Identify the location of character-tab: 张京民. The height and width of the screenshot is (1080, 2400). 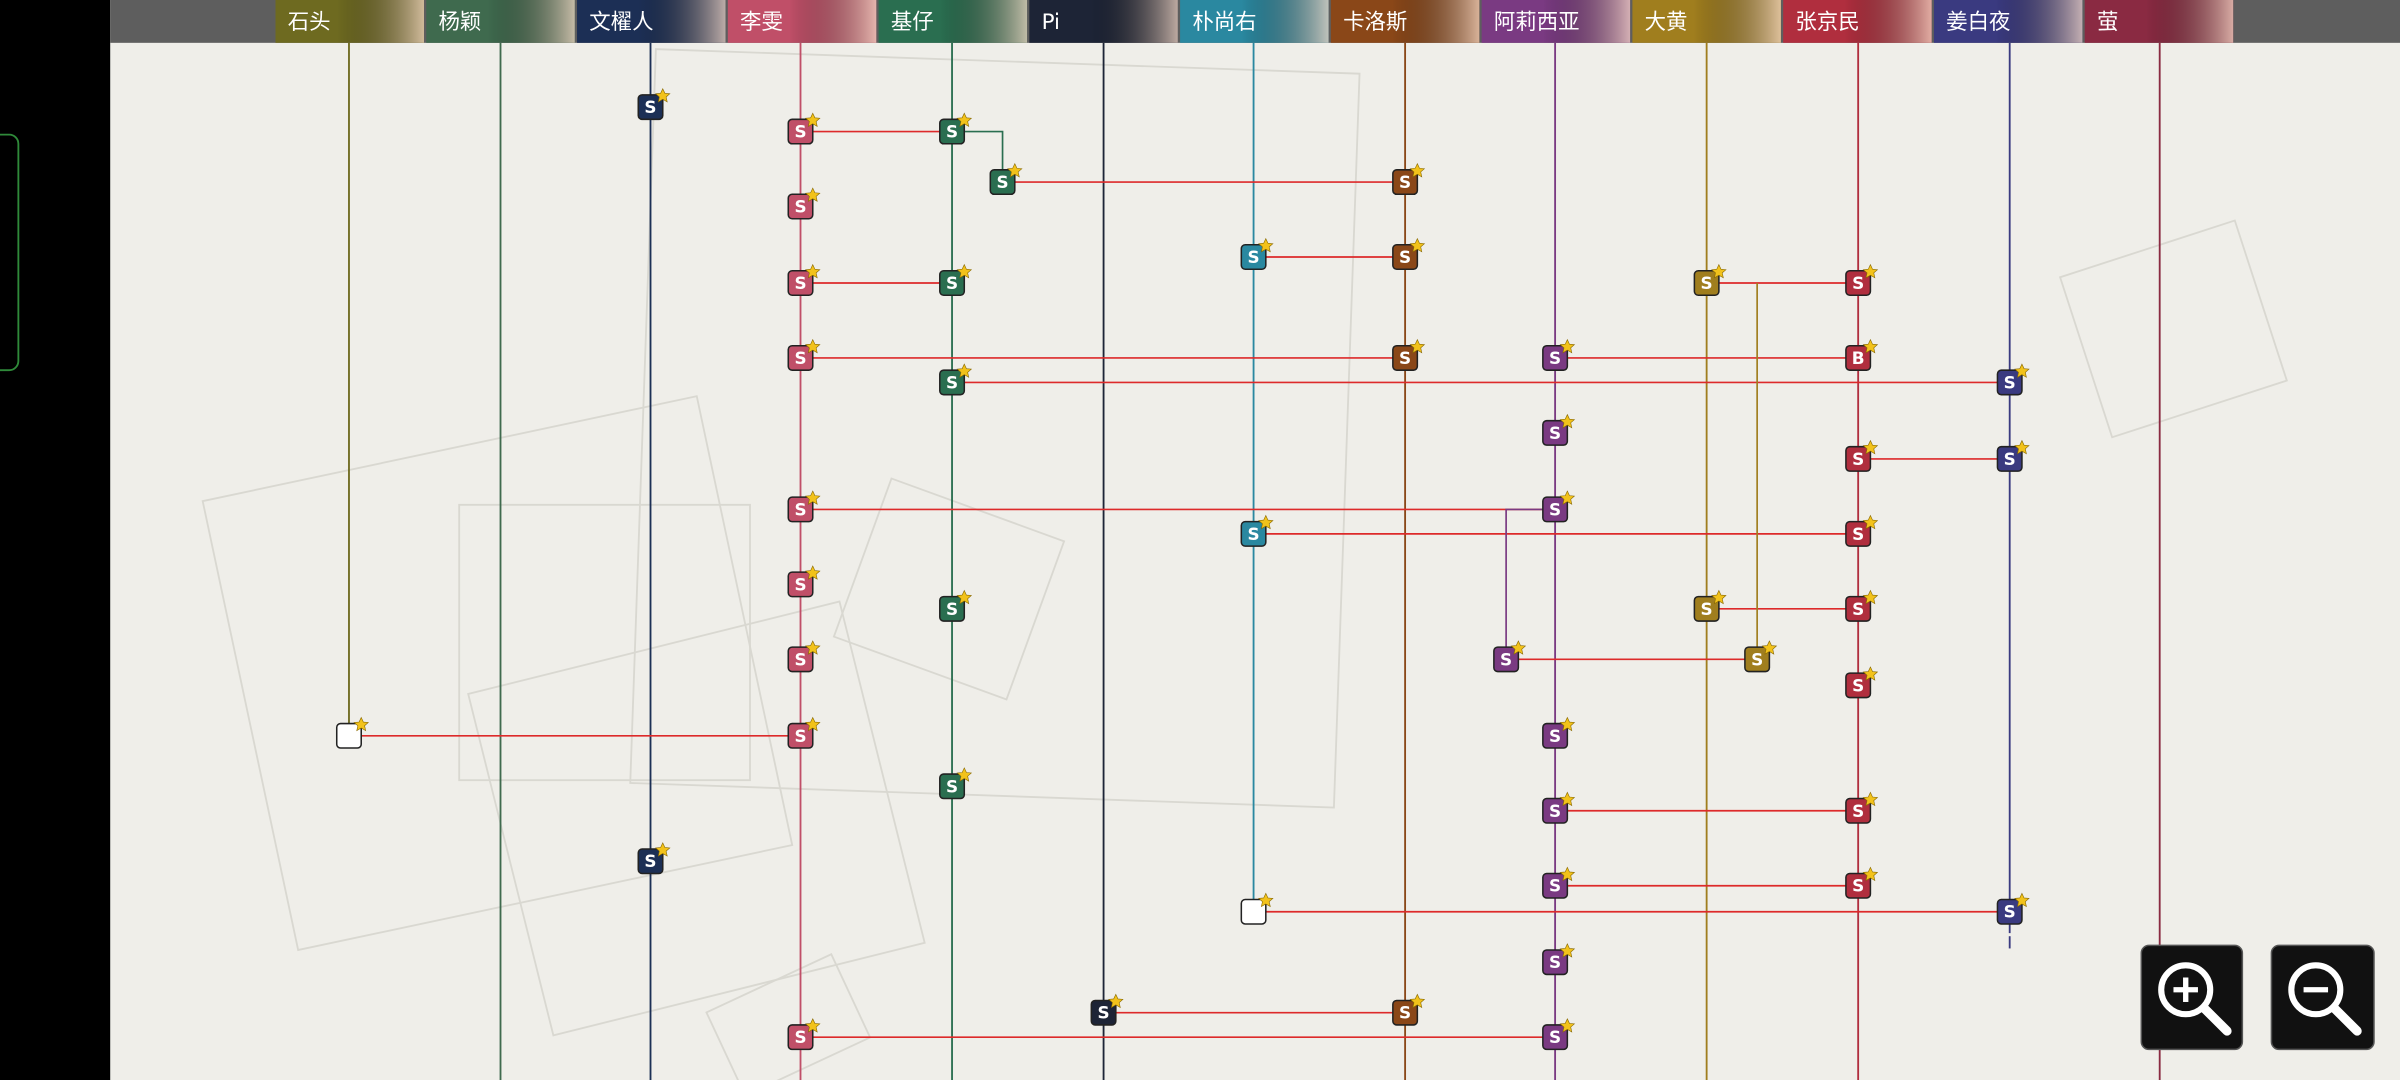
(1857, 21).